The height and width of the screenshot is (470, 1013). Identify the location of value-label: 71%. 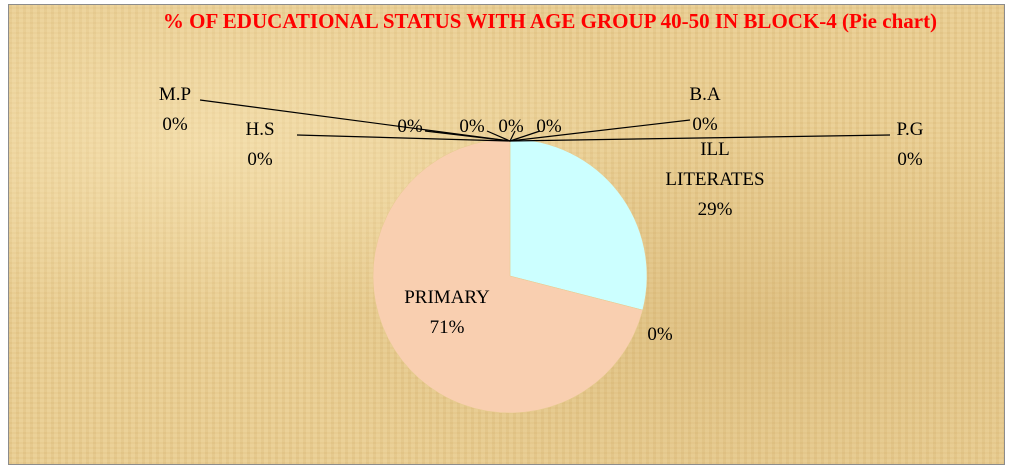
(447, 327).